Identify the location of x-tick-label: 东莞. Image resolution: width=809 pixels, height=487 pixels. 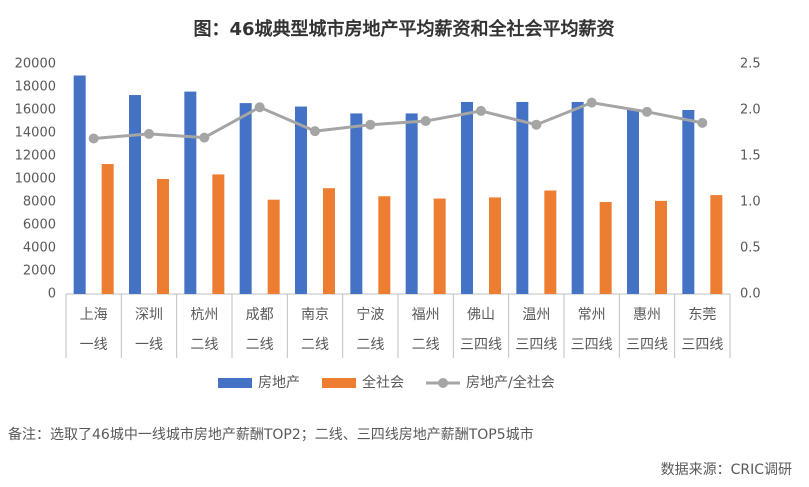
(702, 315).